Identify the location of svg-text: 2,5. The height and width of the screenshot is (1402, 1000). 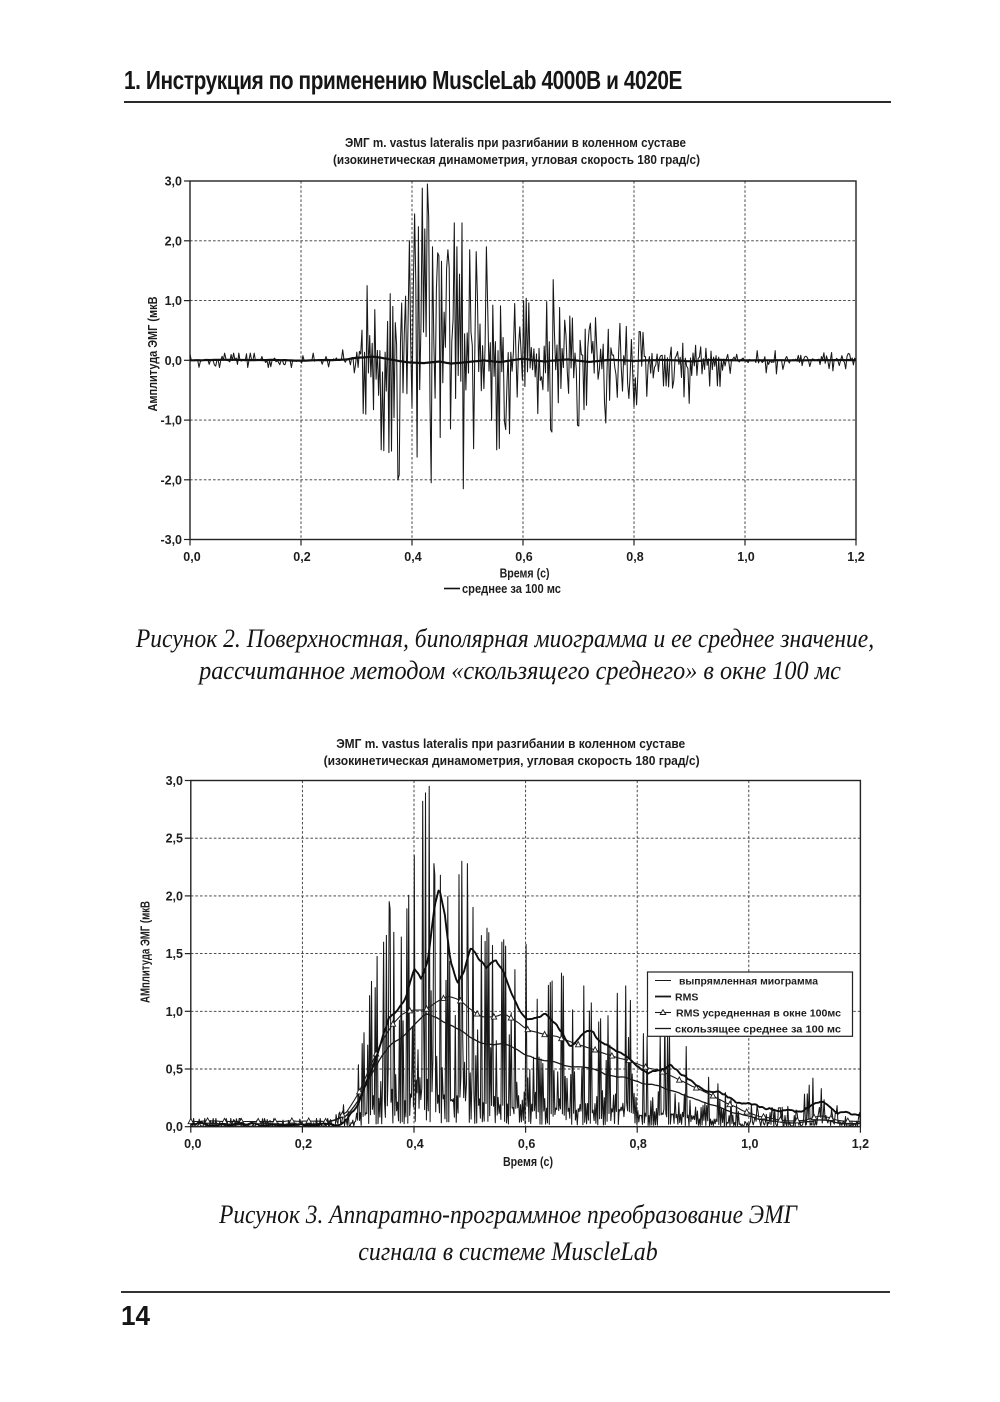
(174, 839).